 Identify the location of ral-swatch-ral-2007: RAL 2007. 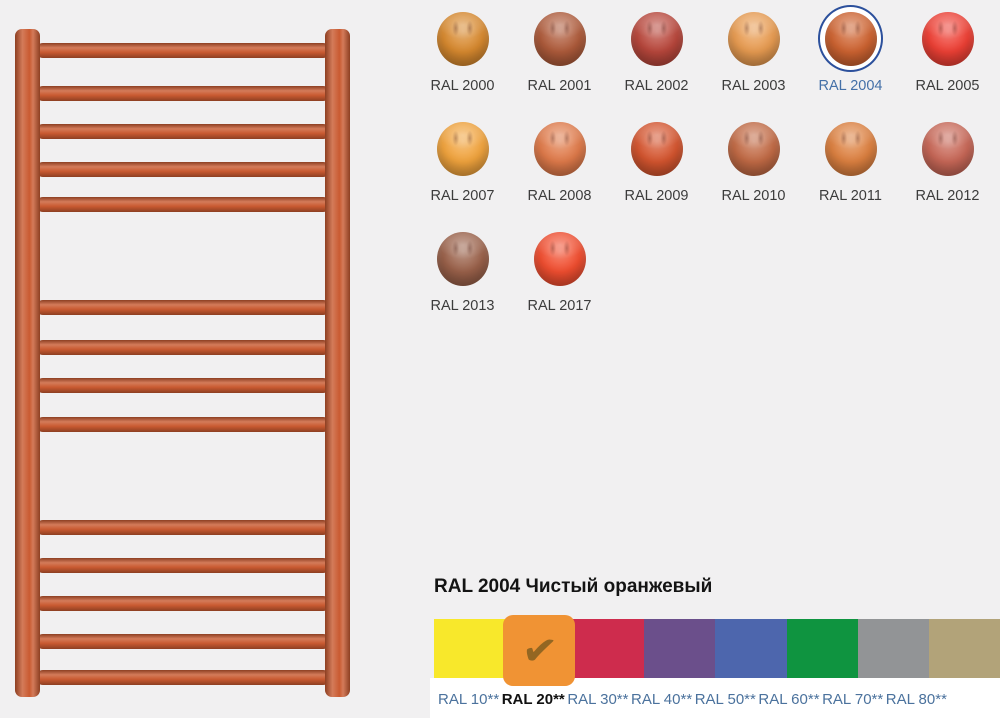
(462, 170).